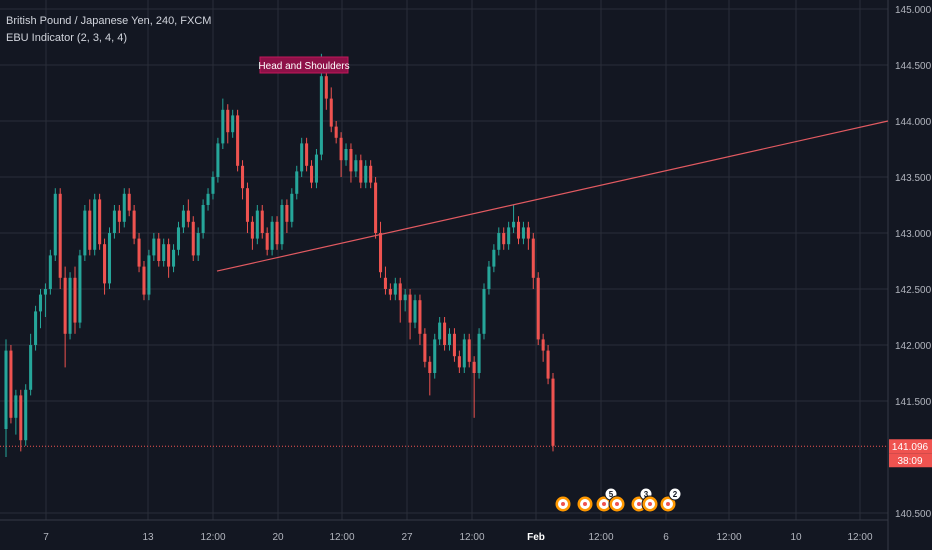  I want to click on last-price-badge, so click(910, 446).